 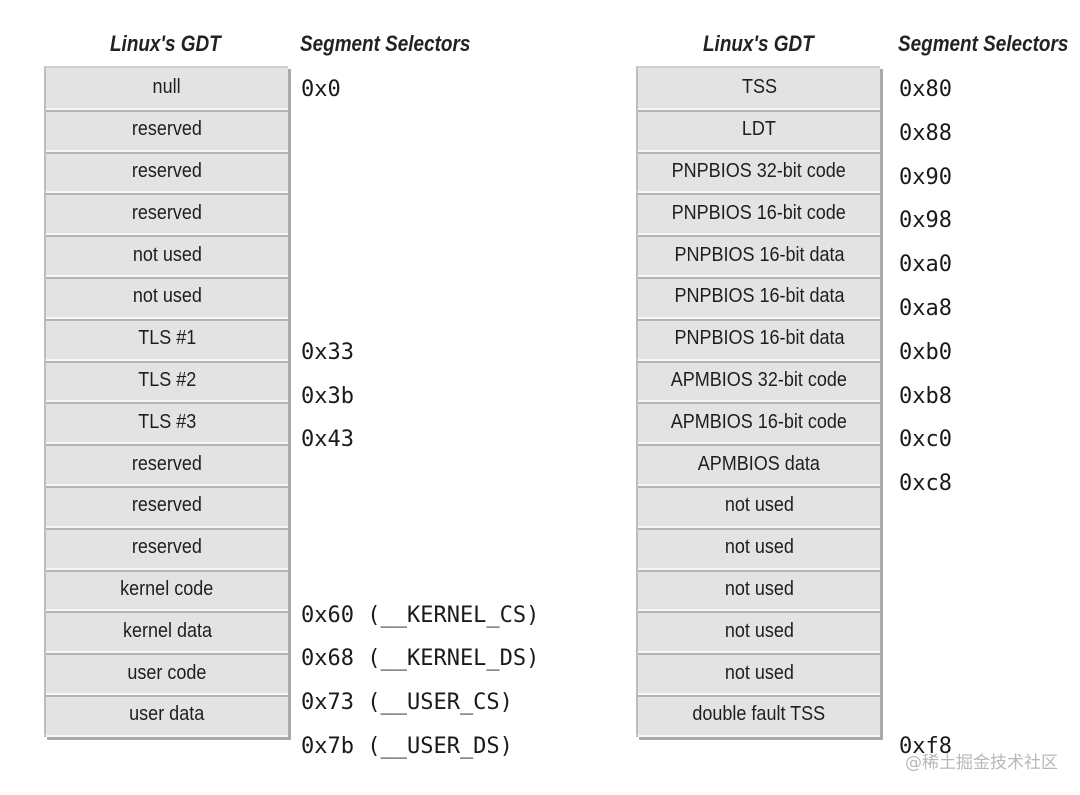 I want to click on gdt-entry-label: TSS, so click(x=759, y=87).